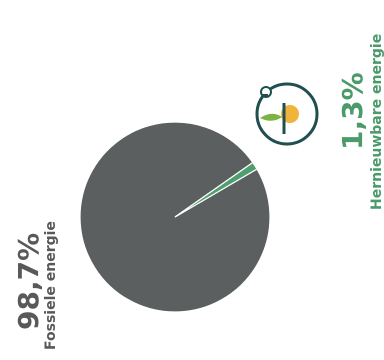  I want to click on renewable-name-label: Hernieuwbare energie, so click(376, 122).